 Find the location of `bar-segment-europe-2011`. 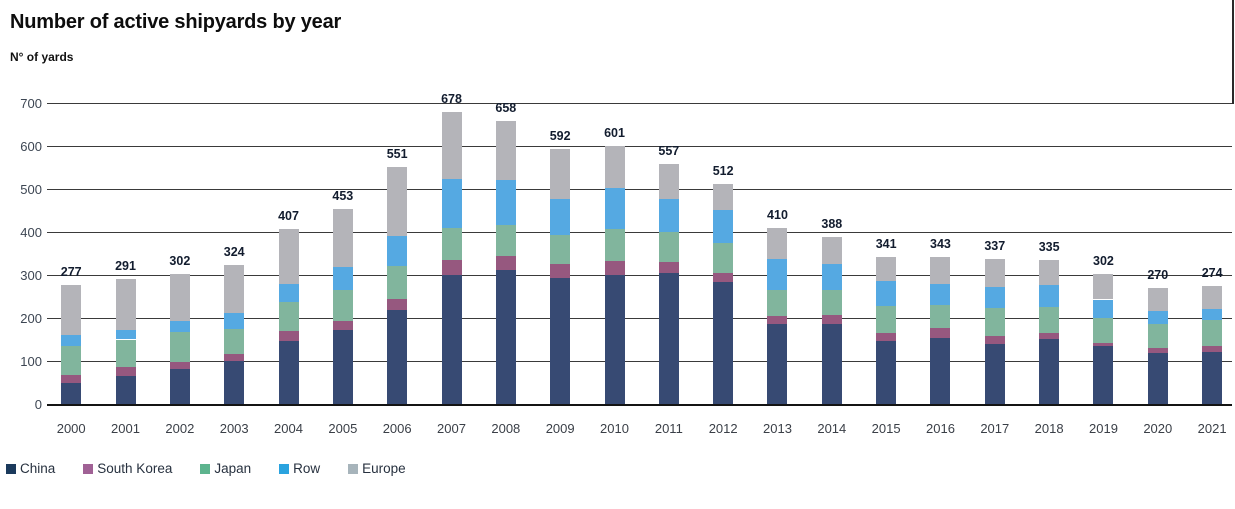

bar-segment-europe-2011 is located at coordinates (668, 182).